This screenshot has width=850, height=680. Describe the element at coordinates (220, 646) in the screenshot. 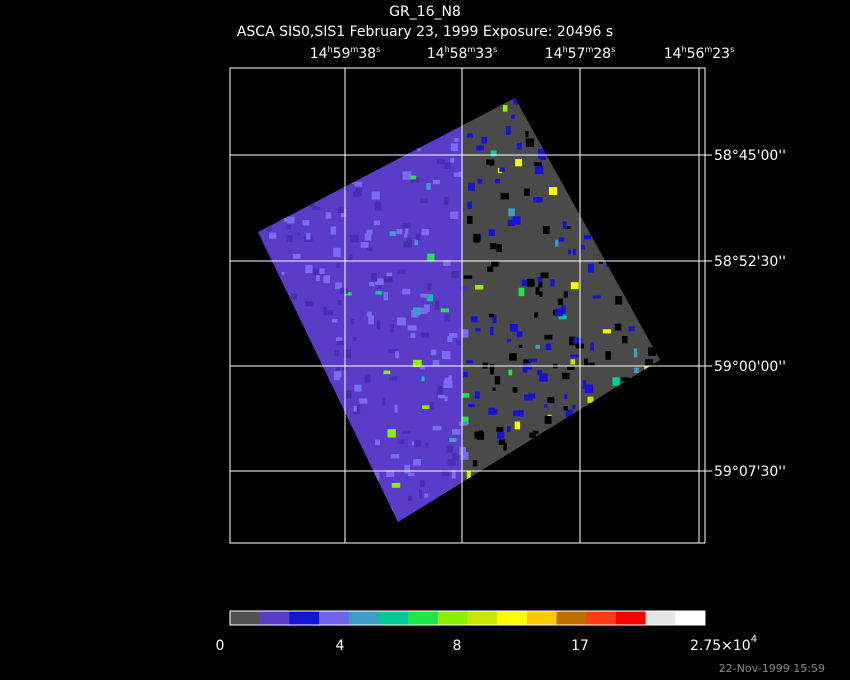

I see `colorbar-label: 0` at that location.